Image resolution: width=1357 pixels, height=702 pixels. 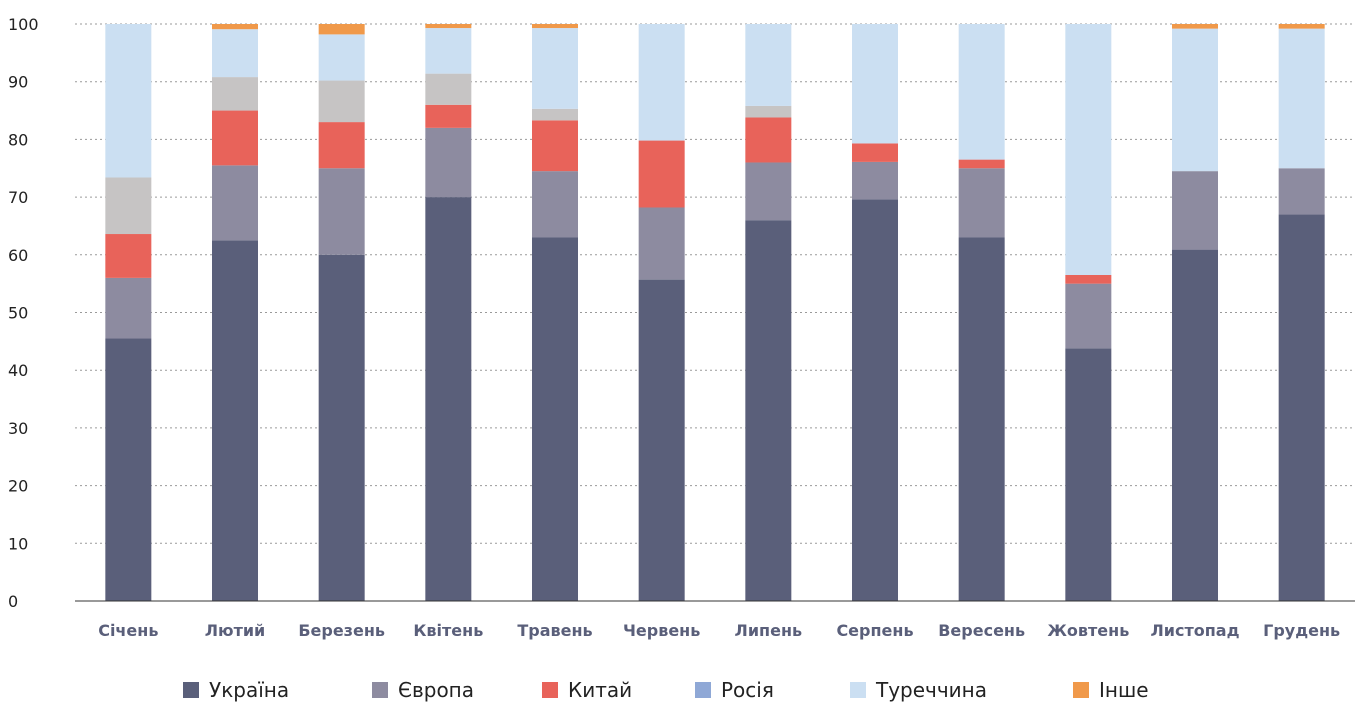 What do you see at coordinates (981, 630) in the screenshot?
I see `x-tick-label: Вересень` at bounding box center [981, 630].